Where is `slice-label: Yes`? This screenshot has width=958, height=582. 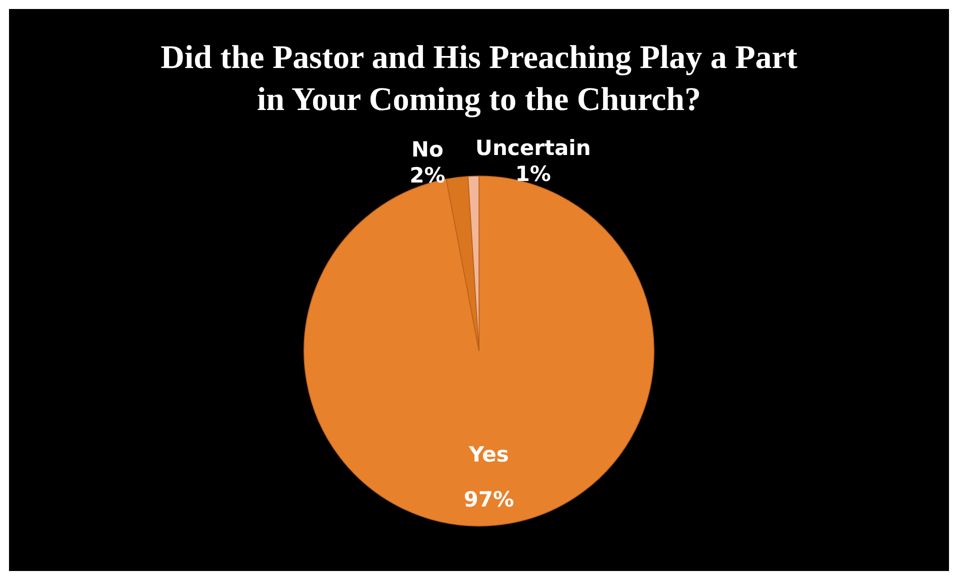 slice-label: Yes is located at coordinates (488, 454).